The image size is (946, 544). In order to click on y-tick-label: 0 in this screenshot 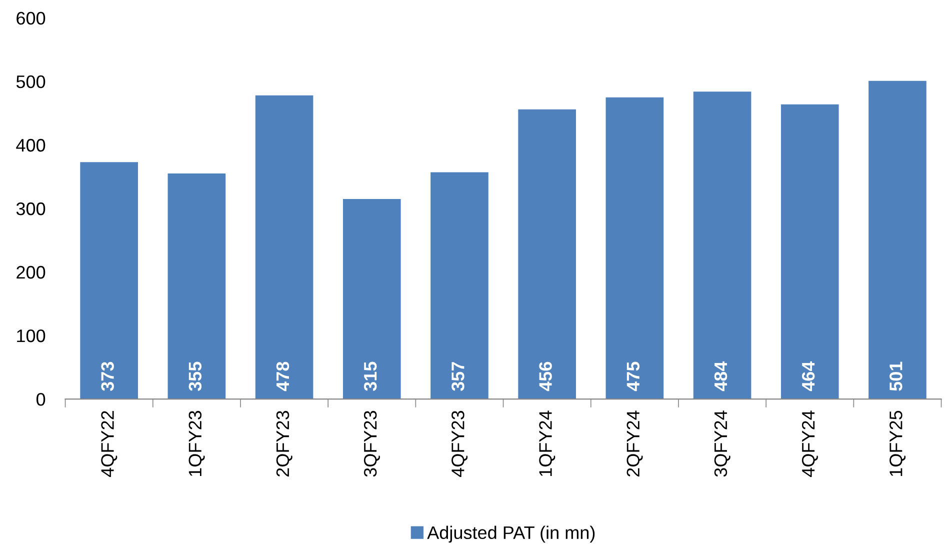, I will do `click(41, 399)`.